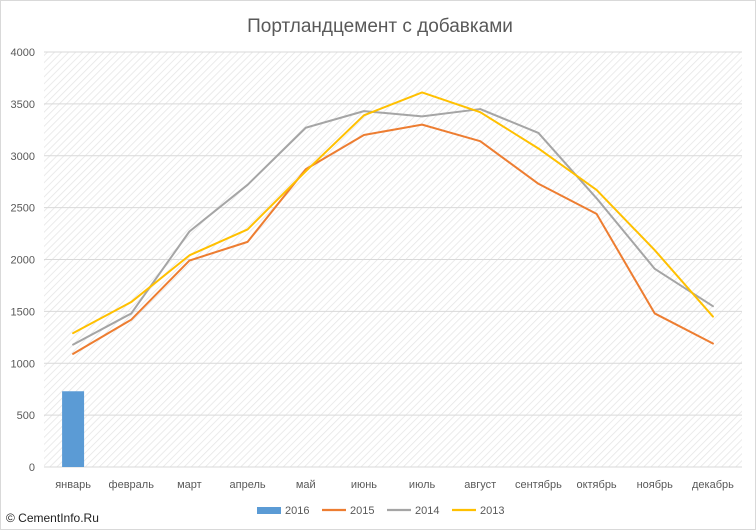  I want to click on legend-label-2013: 2013, so click(492, 511).